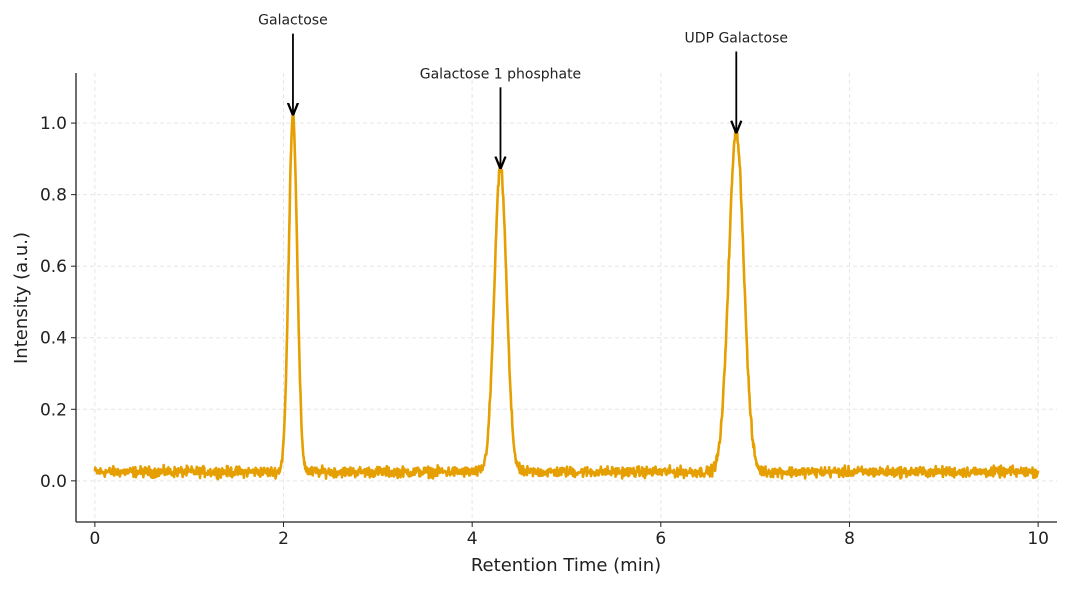 The image size is (1069, 591). Describe the element at coordinates (660, 539) in the screenshot. I see `x-tick-label: 6` at that location.